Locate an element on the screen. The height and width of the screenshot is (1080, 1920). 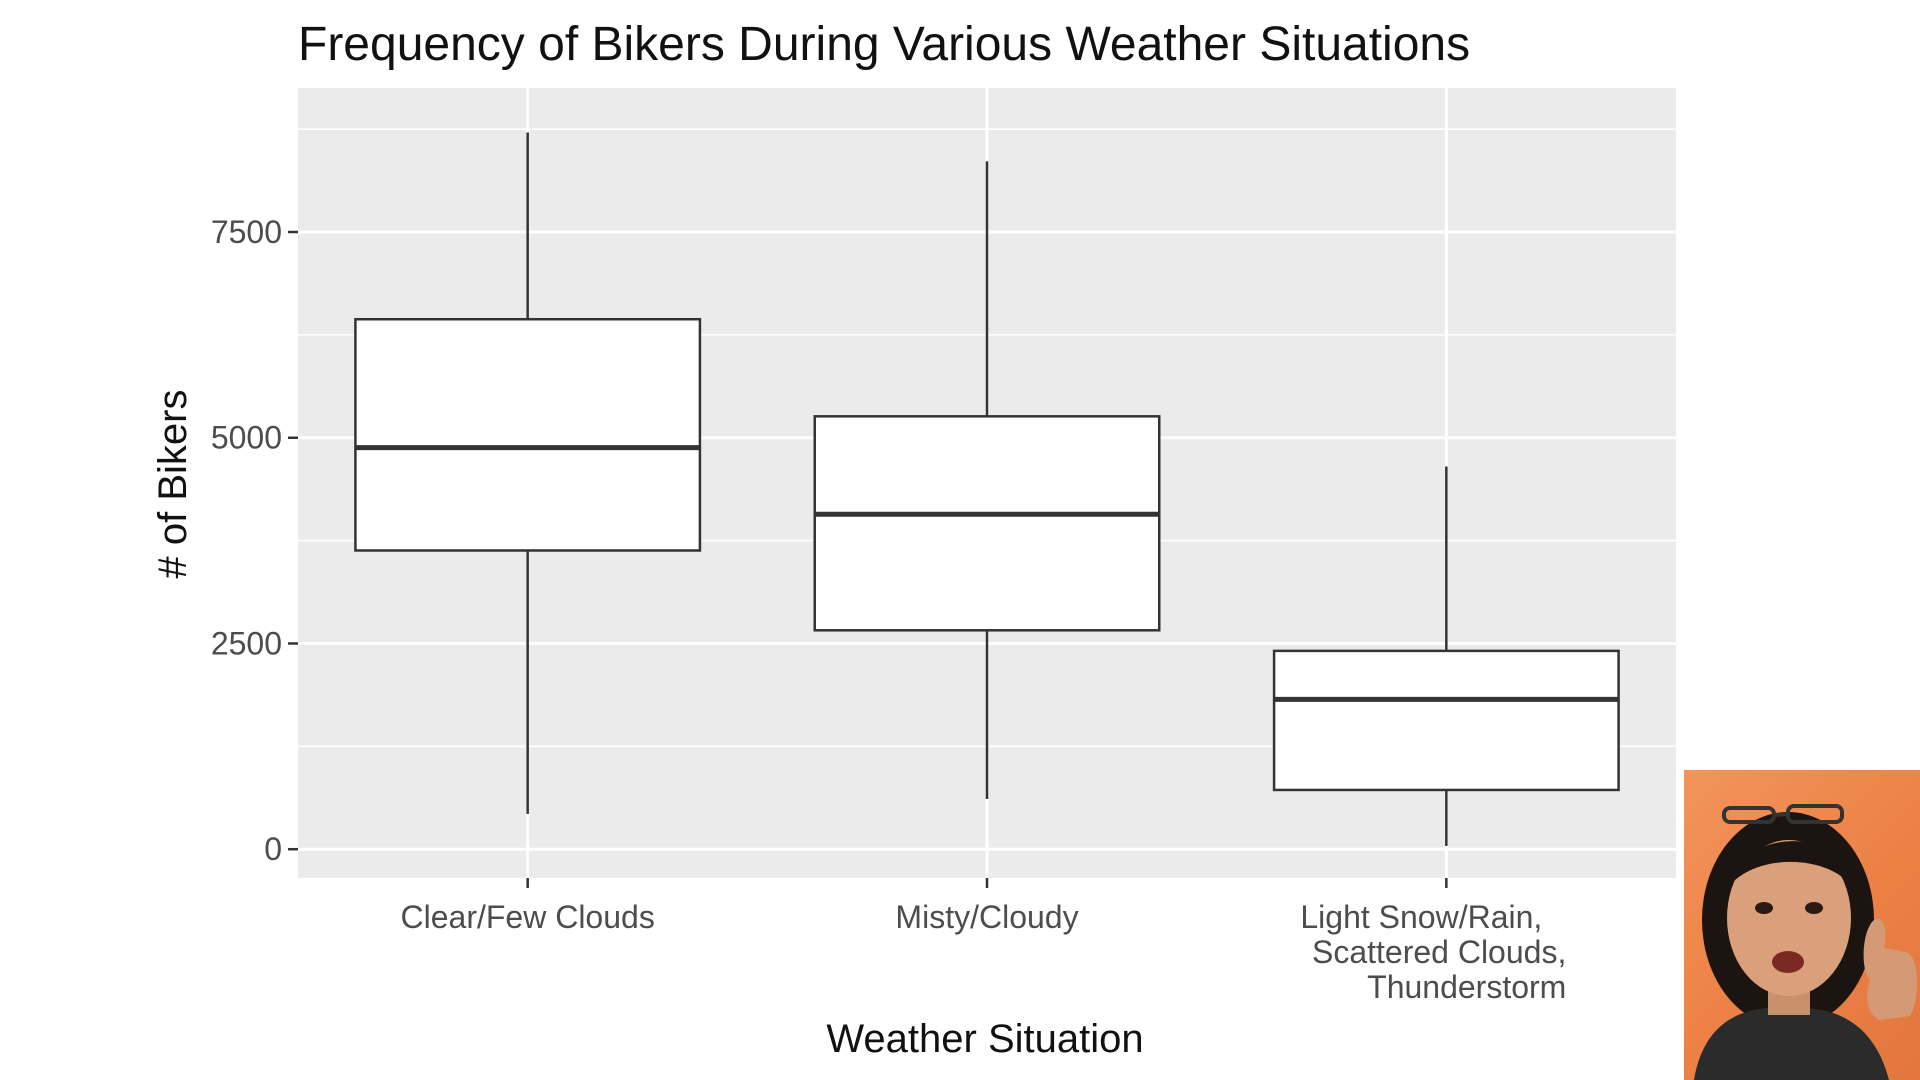
y-tick-label: 0 is located at coordinates (273, 849).